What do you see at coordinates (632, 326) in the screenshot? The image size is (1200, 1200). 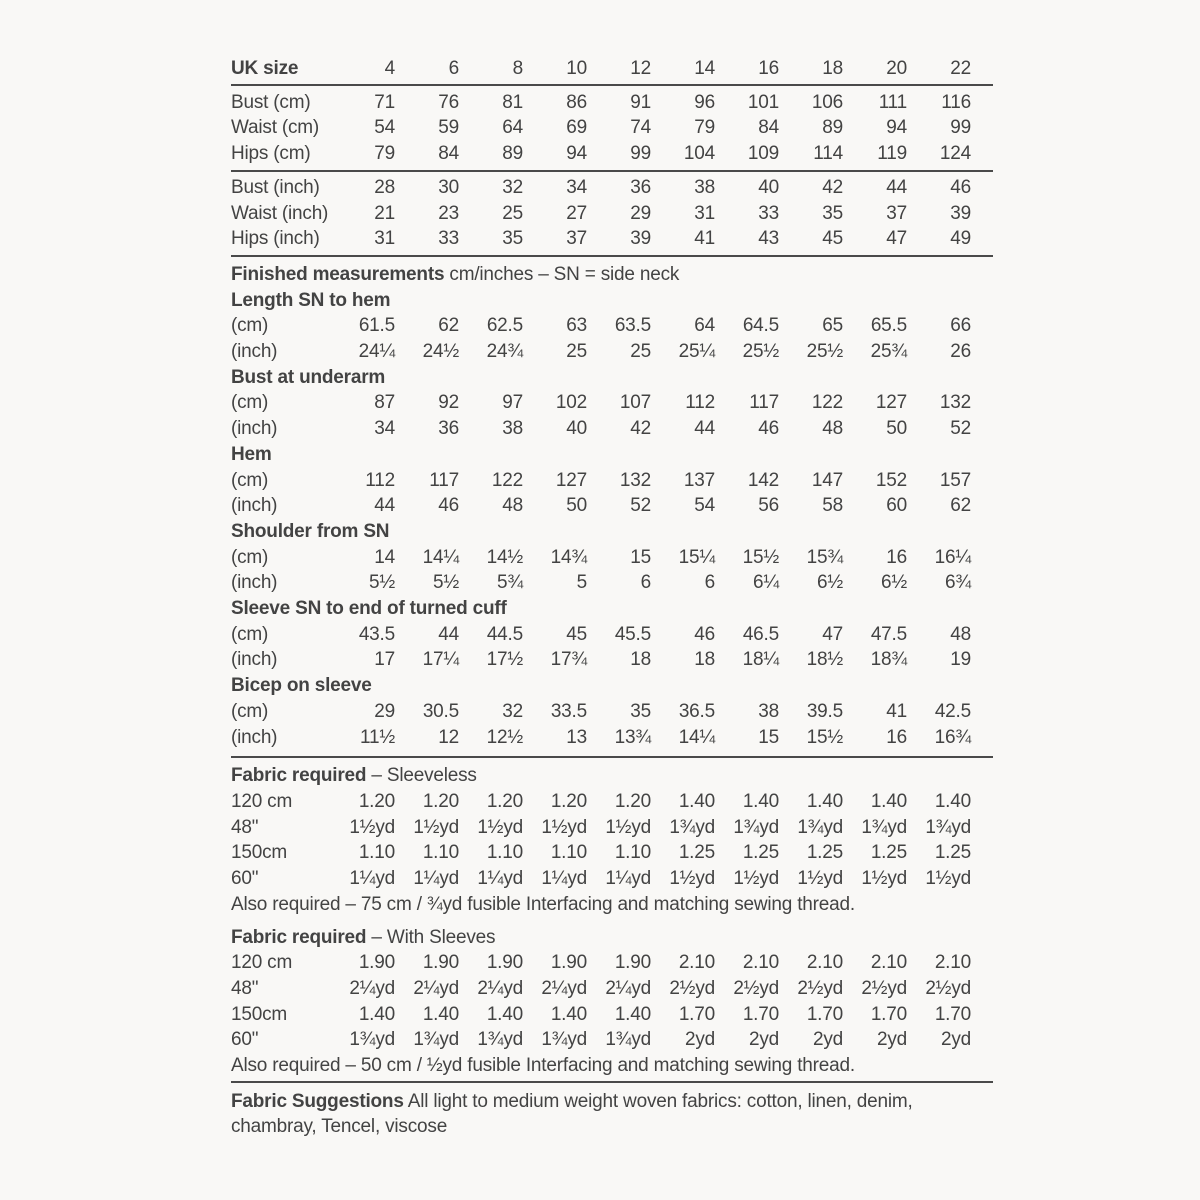 I see `value-cell: 63.5` at bounding box center [632, 326].